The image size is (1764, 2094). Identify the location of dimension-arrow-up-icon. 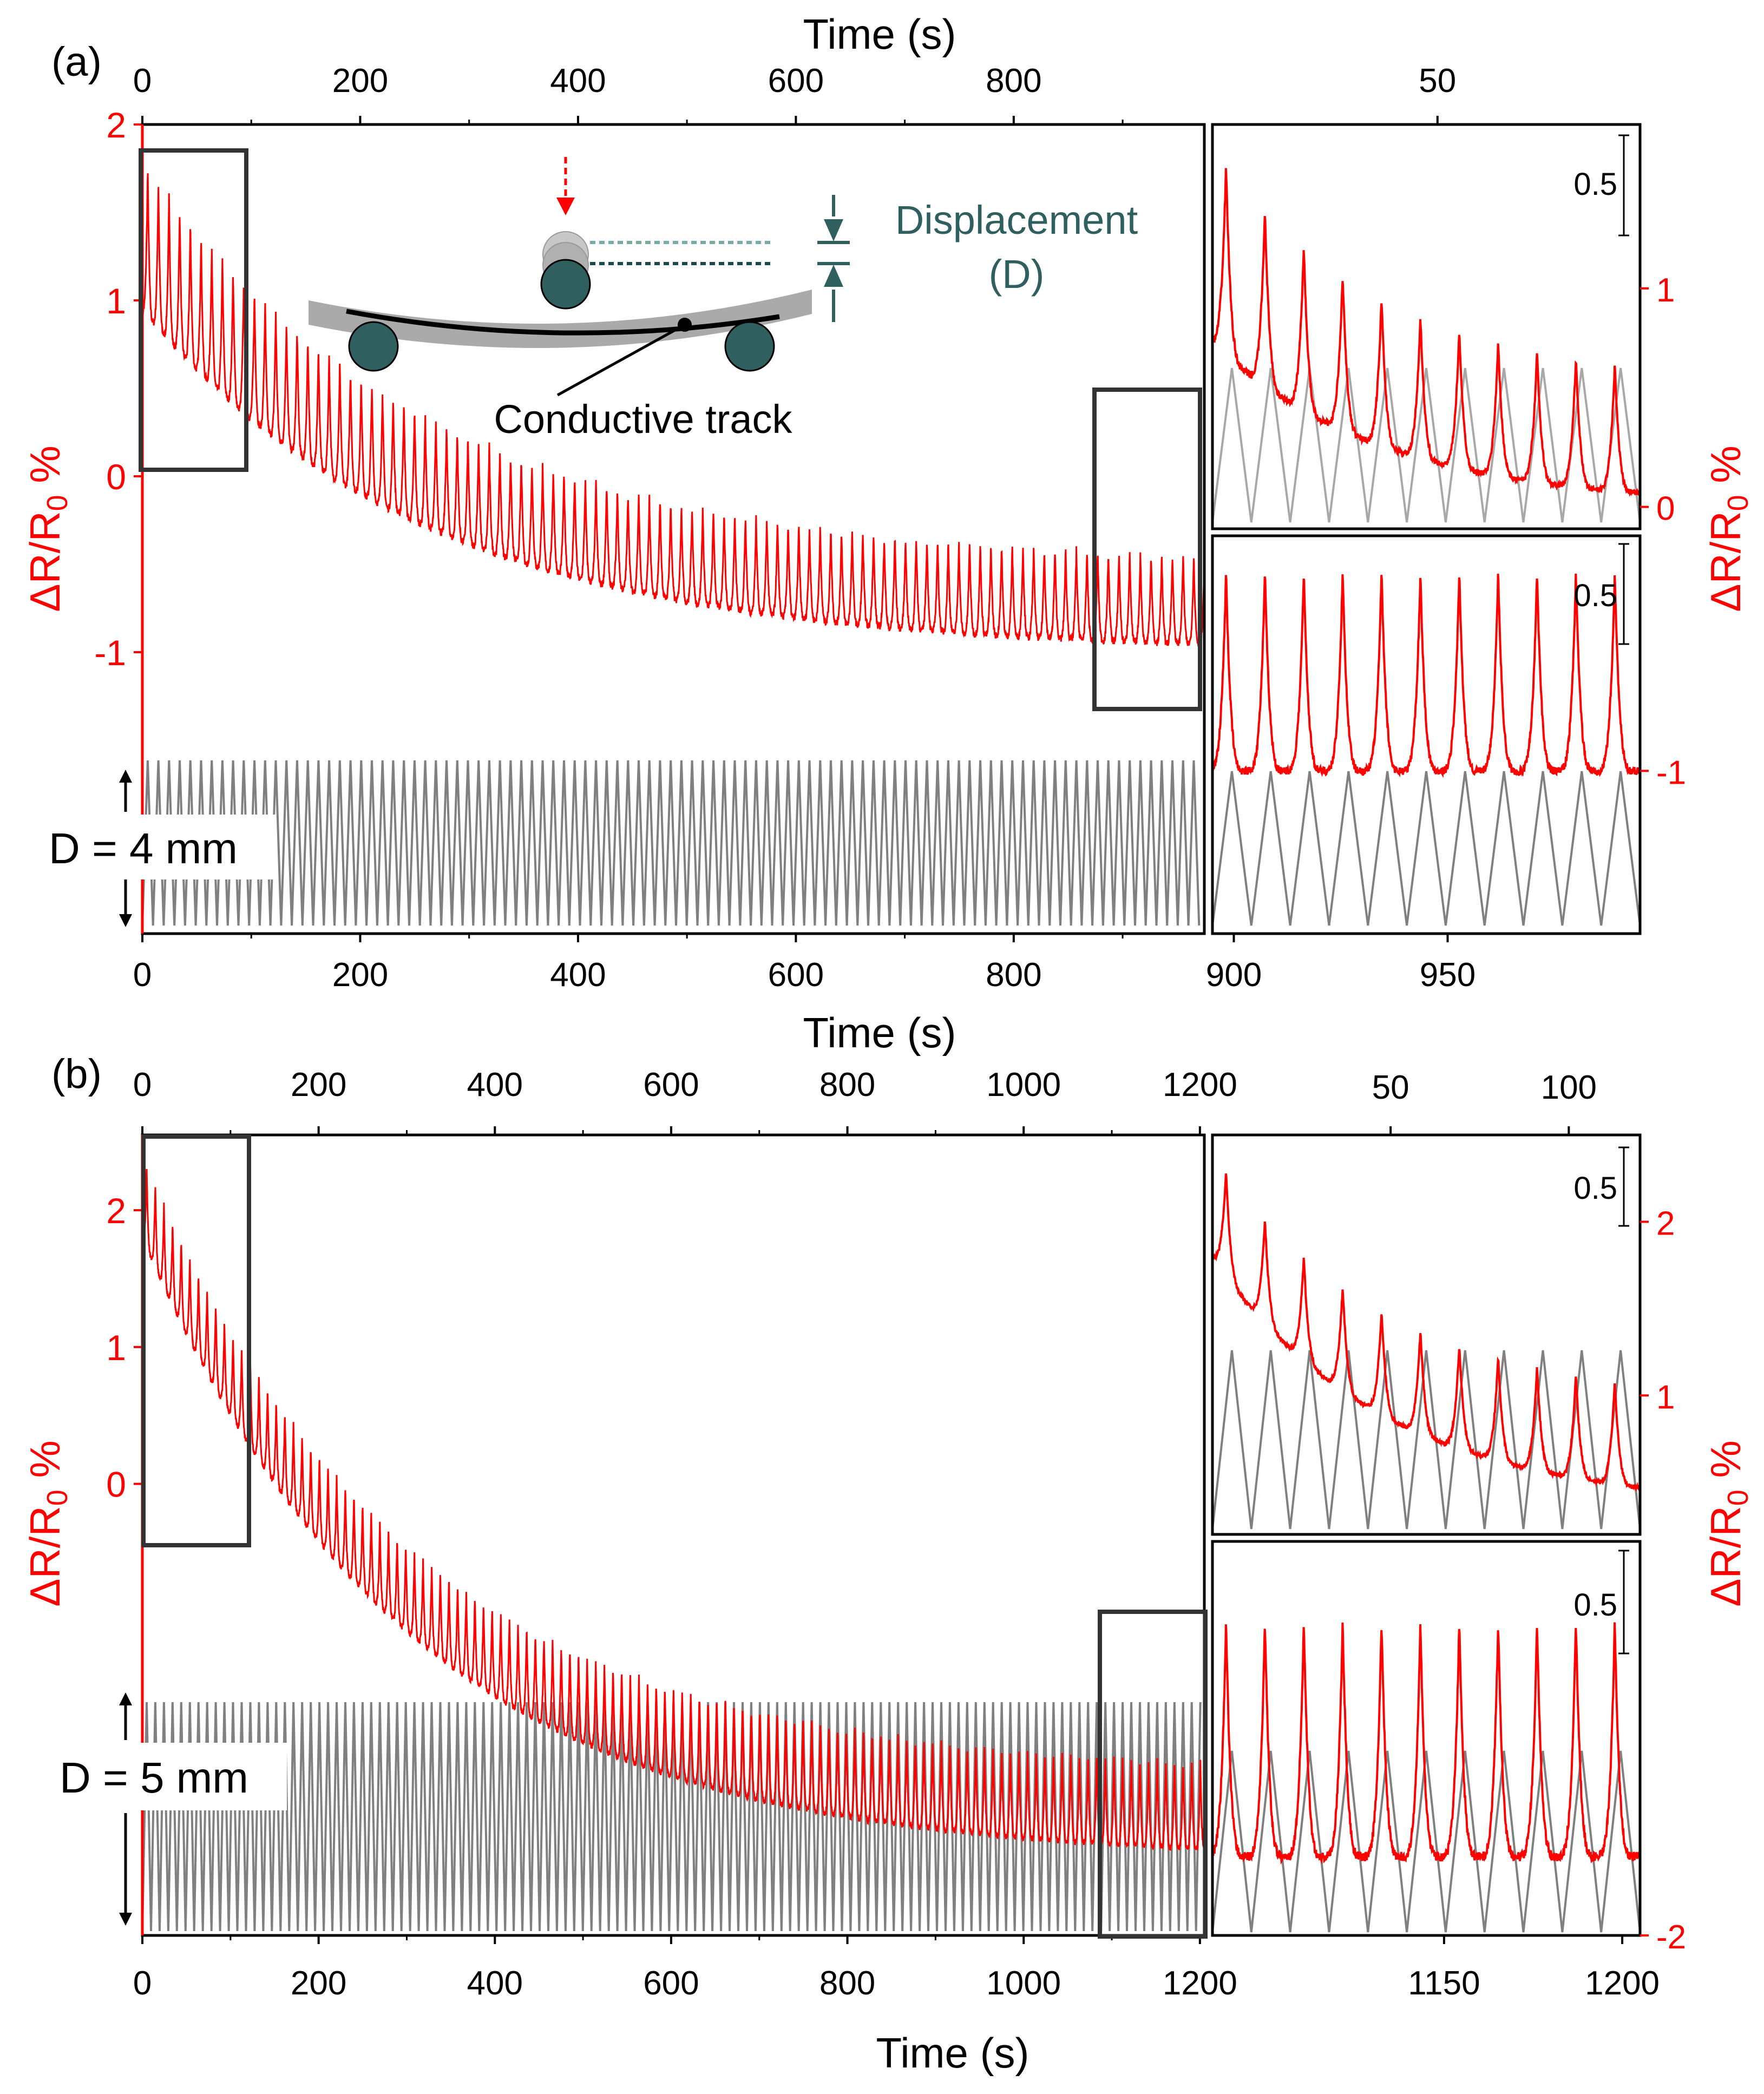
(834, 276).